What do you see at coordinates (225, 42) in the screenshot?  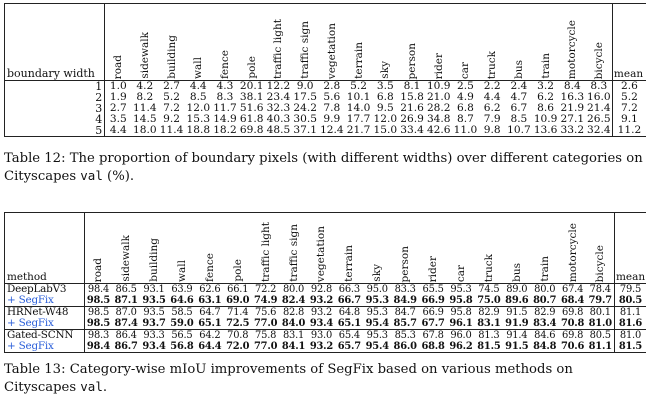 I see `table12-col-header-fence: fence` at bounding box center [225, 42].